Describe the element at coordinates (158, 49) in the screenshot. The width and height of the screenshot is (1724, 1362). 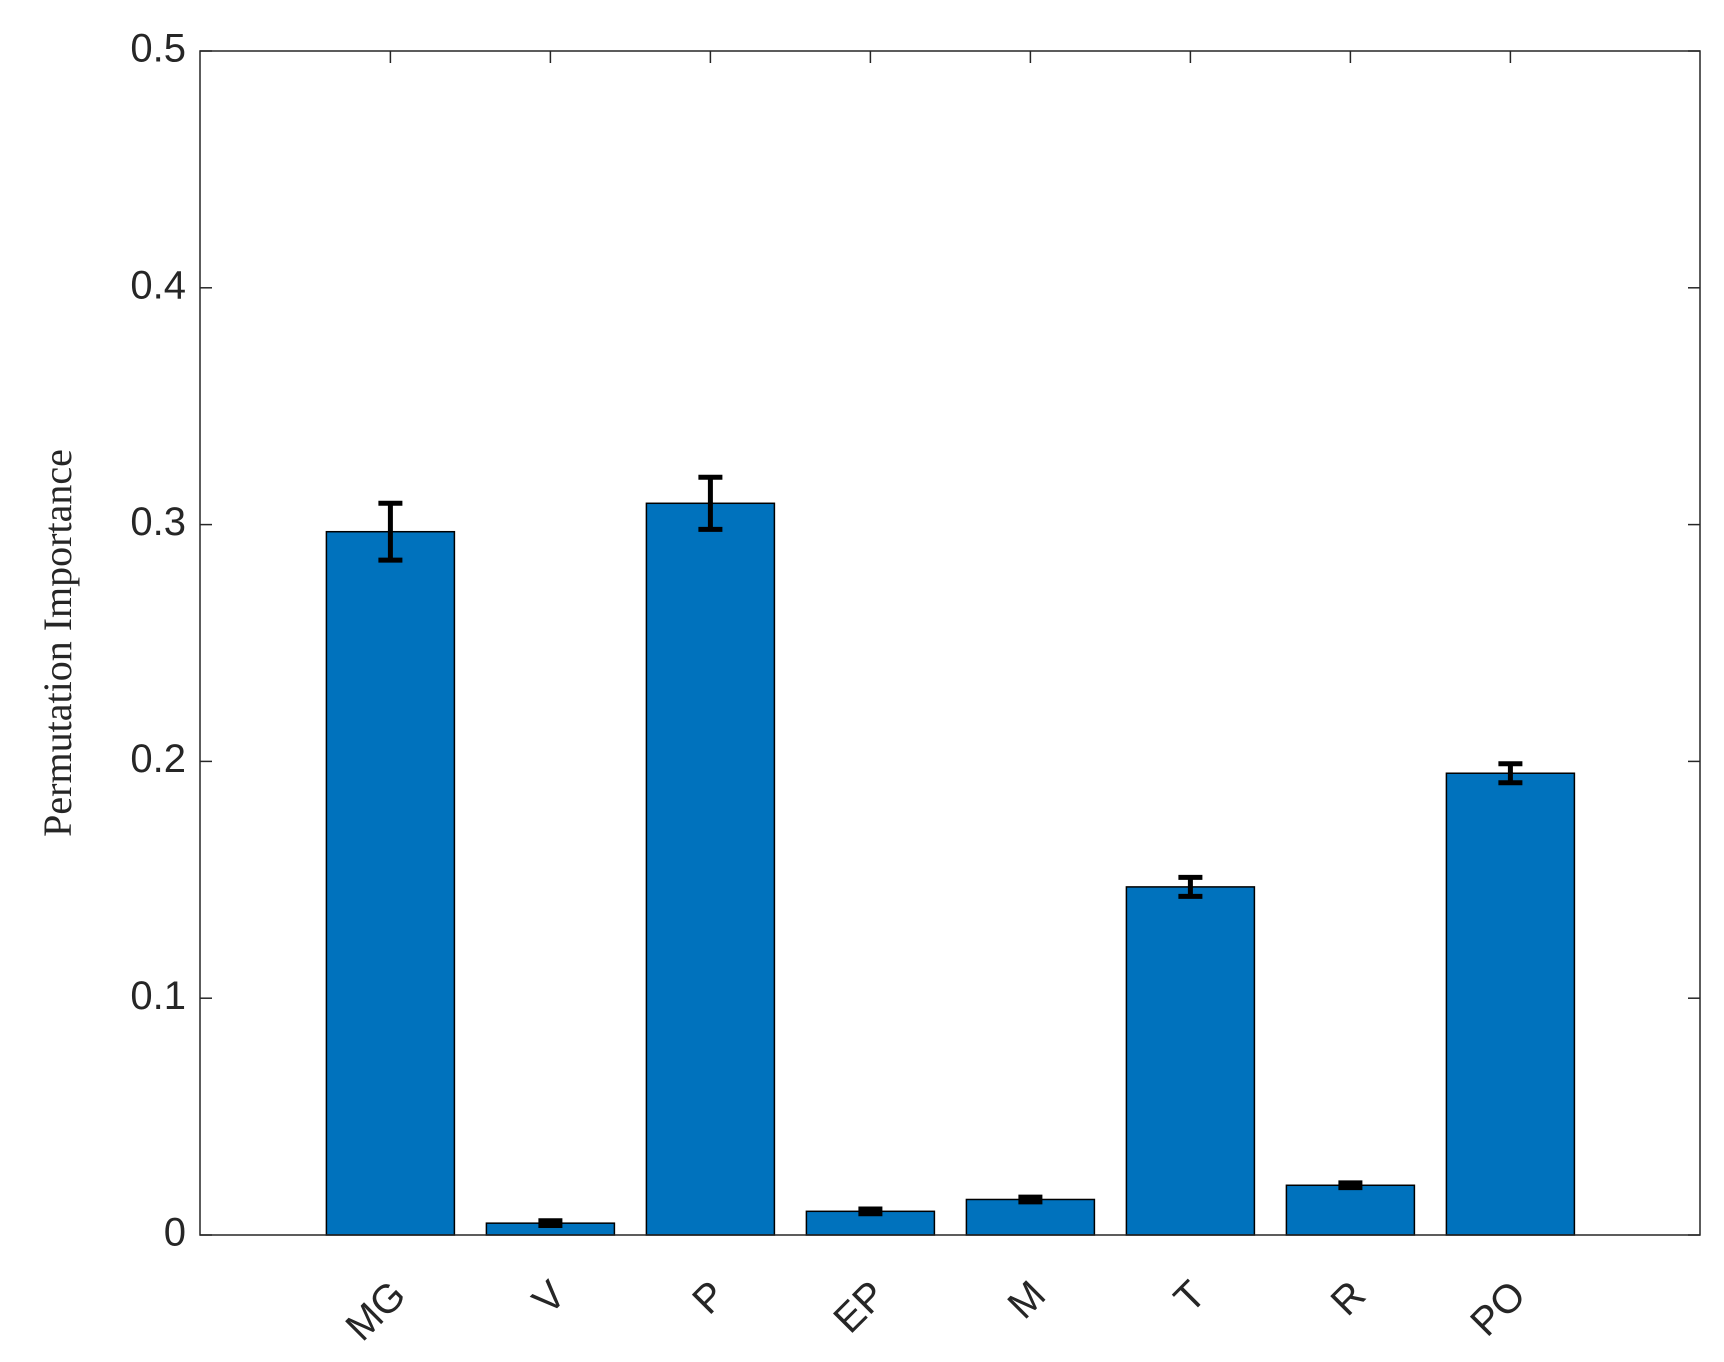
I see `y-tick-label: 0.5` at that location.